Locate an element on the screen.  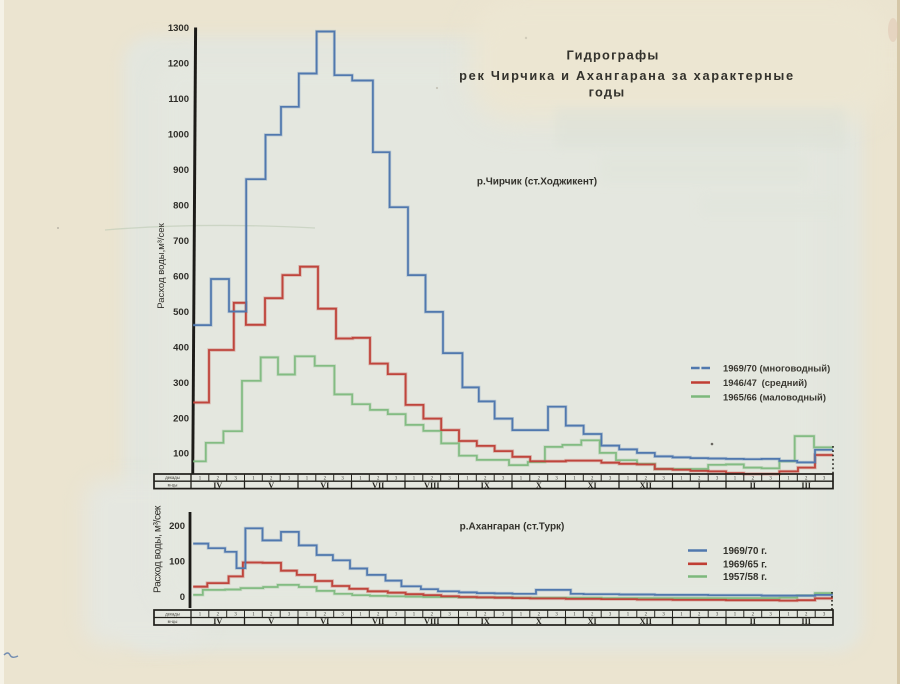
svg-text: 1969/70 (многоводный) is located at coordinates (776, 368).